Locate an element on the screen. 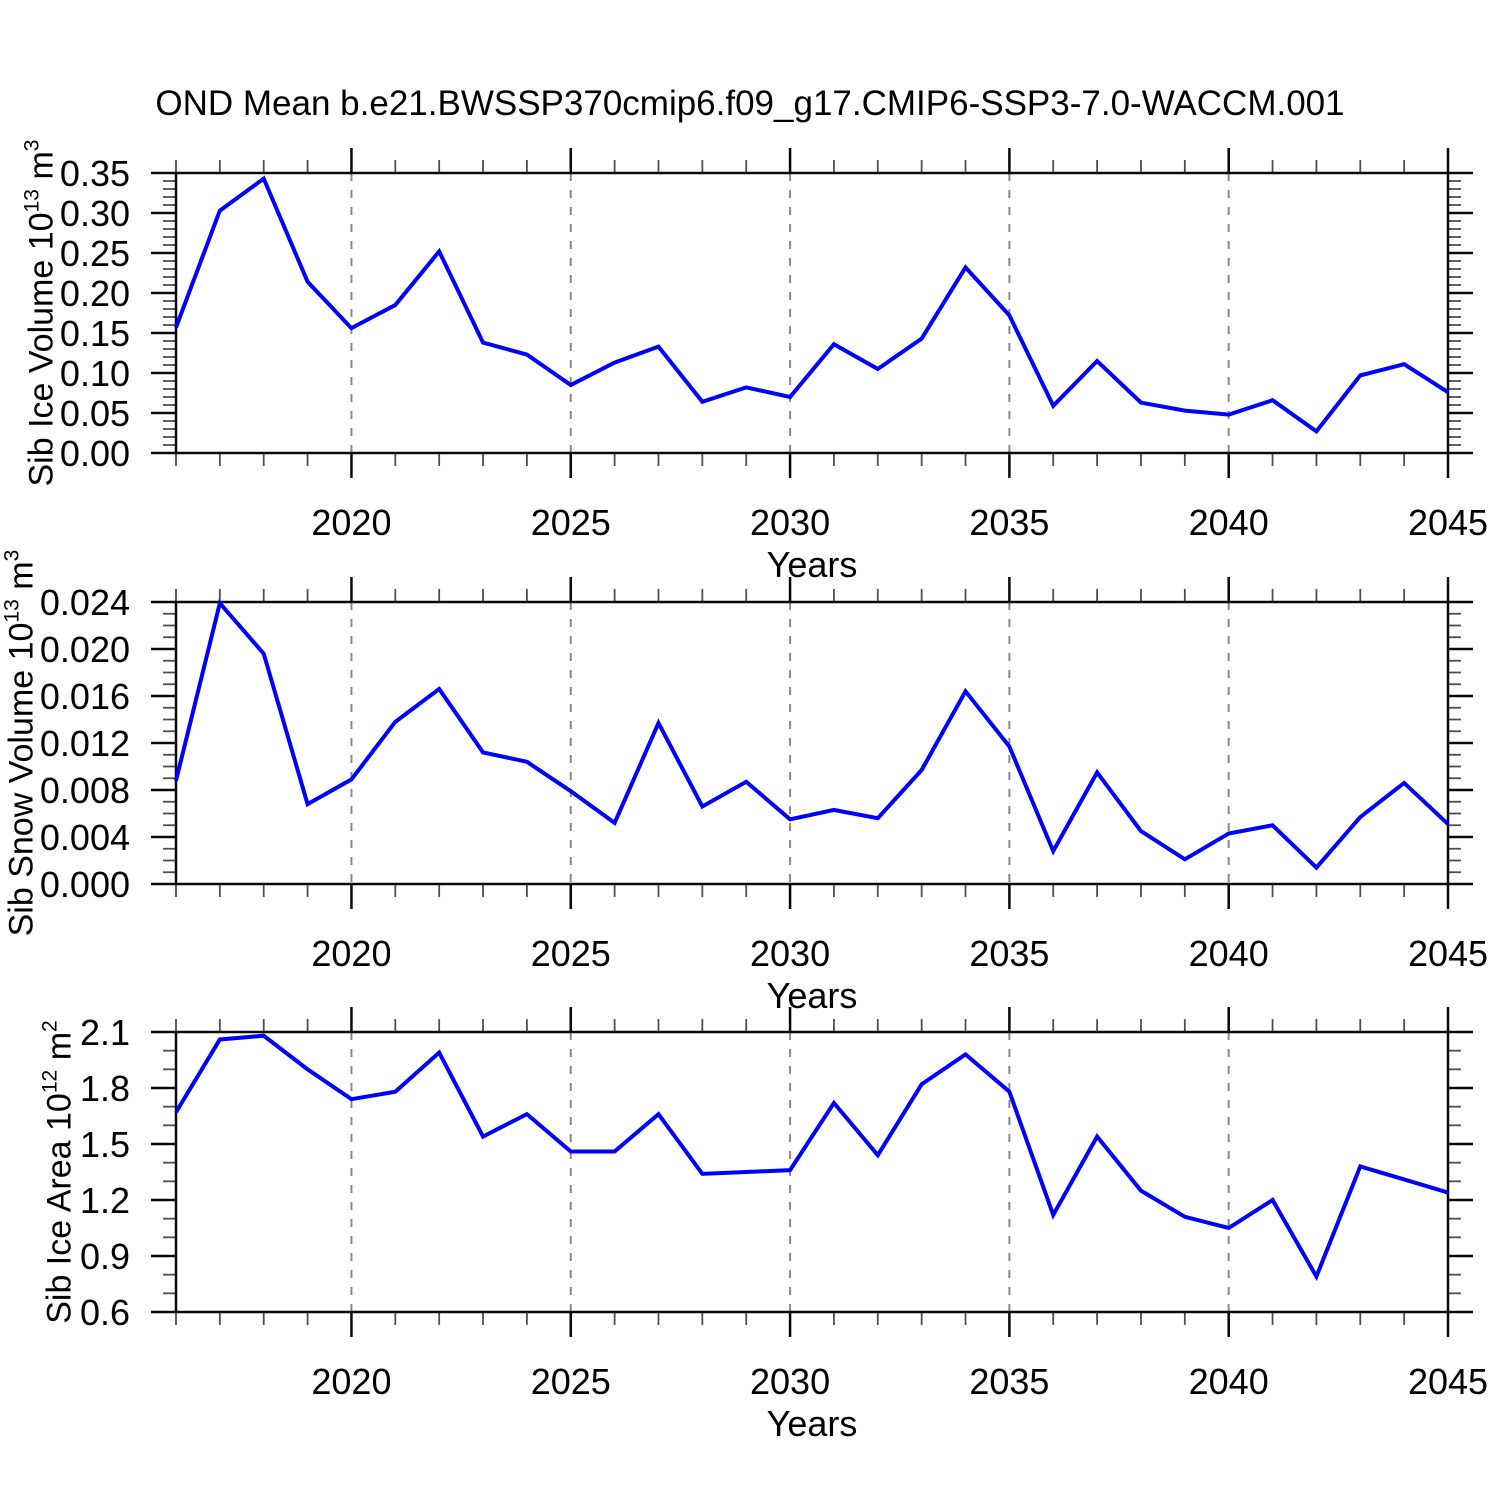 Image resolution: width=1500 pixels, height=1500 pixels. y-tick-label: 1.5 is located at coordinates (105, 1144).